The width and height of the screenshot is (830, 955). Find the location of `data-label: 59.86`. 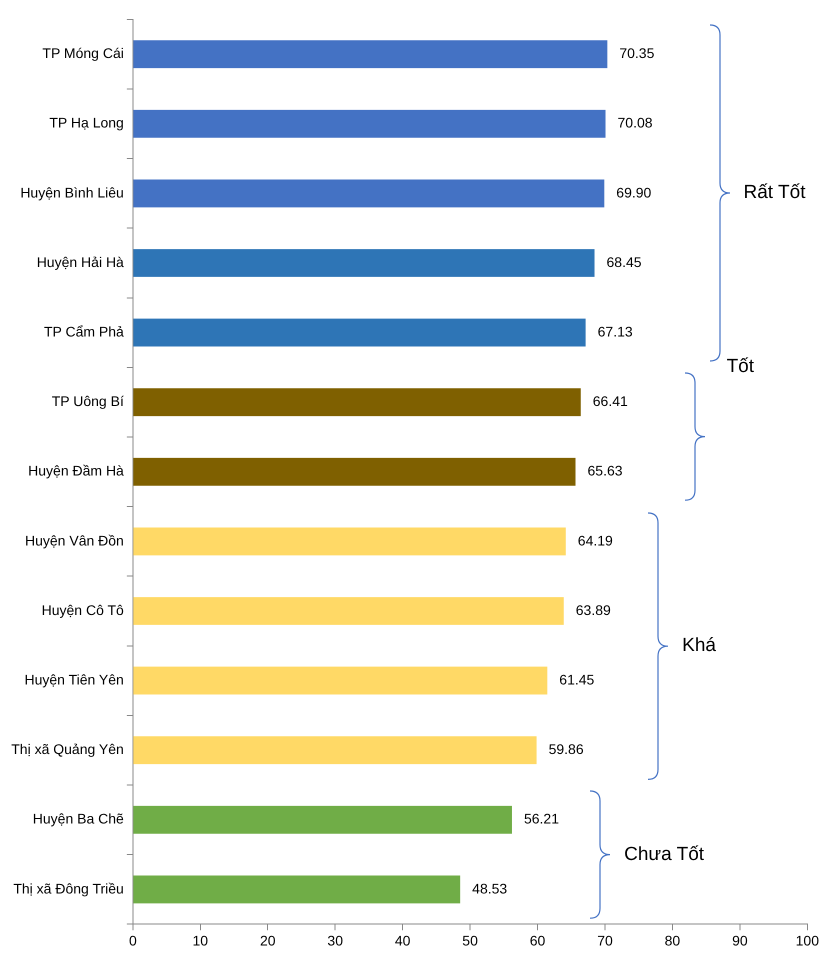

data-label: 59.86 is located at coordinates (566, 749).